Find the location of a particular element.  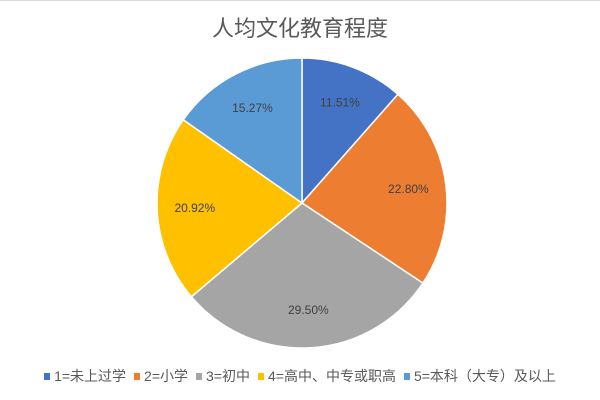

legend-item-5: 5=本科（大专）及以上 is located at coordinates (479, 376).